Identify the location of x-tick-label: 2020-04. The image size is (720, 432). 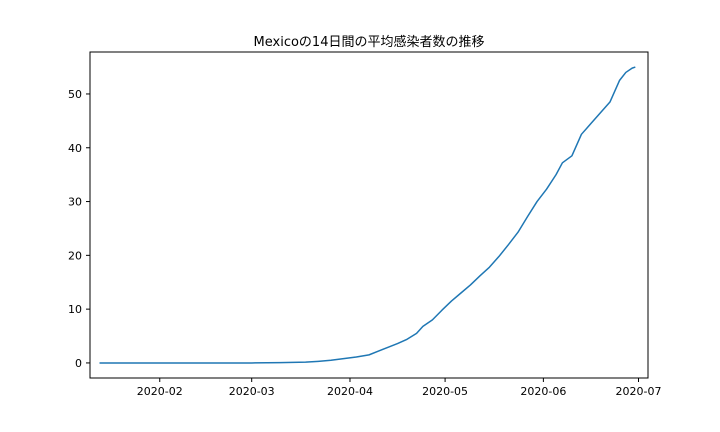
(350, 391).